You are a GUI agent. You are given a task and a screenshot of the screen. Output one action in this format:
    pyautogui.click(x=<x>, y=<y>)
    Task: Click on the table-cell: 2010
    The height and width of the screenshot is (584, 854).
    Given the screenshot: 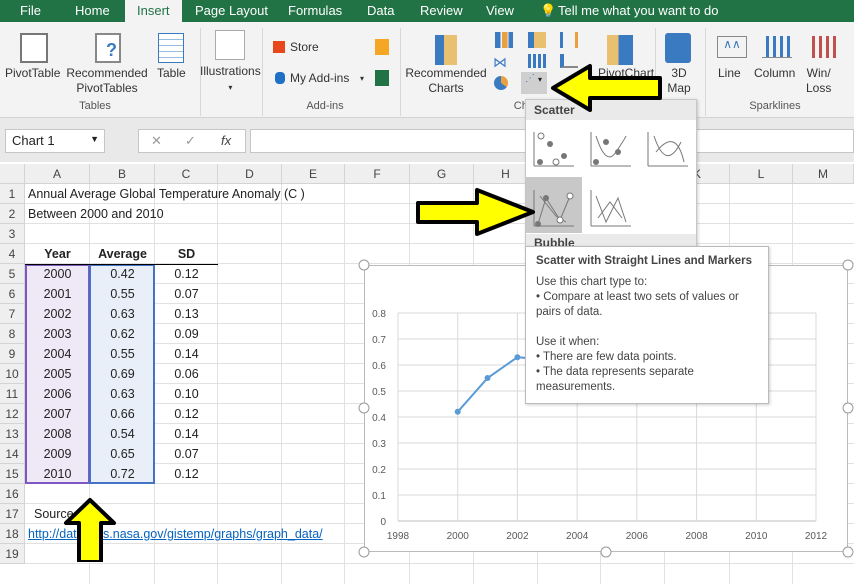 What is the action you would take?
    pyautogui.click(x=57, y=474)
    